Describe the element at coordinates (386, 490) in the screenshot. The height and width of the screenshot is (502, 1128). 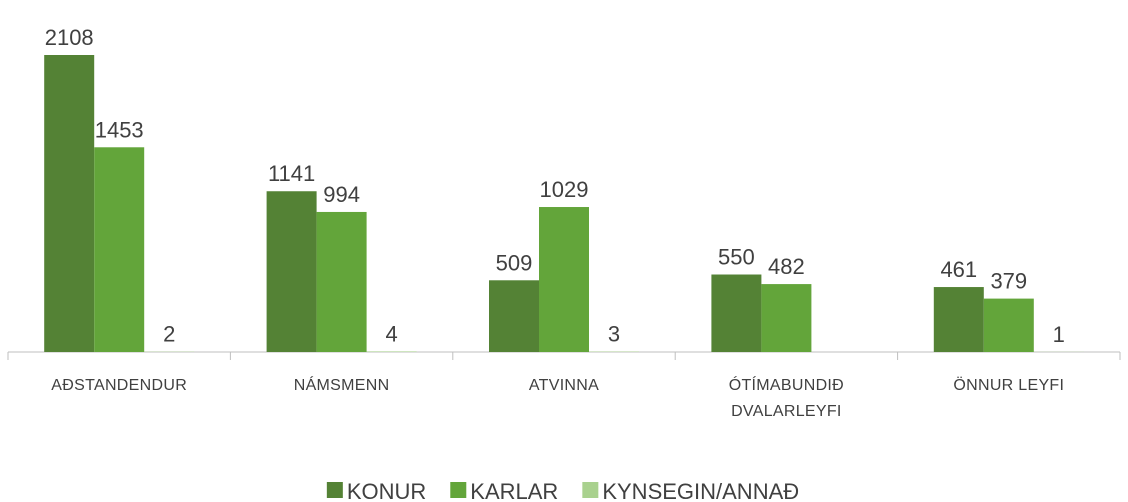
I see `legend-label: KONUR` at that location.